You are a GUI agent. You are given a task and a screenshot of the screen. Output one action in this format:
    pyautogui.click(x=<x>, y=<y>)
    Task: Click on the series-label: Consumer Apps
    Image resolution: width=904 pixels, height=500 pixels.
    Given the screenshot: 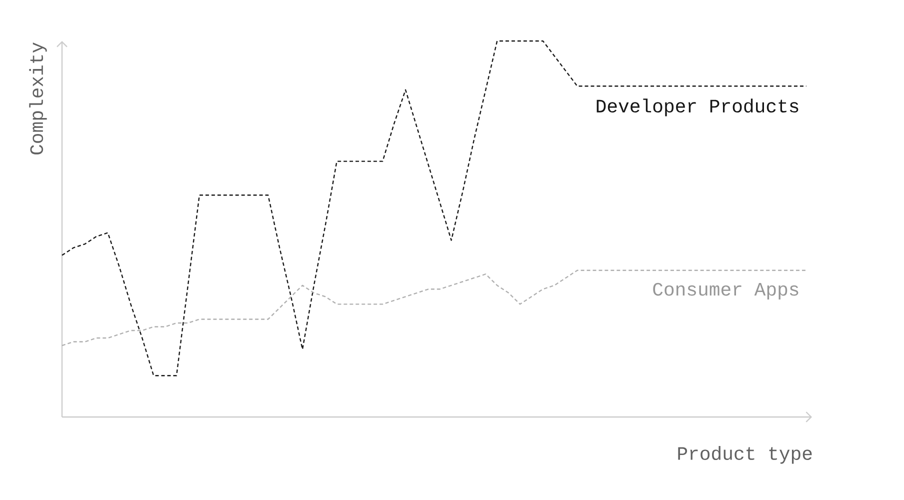 What is the action you would take?
    pyautogui.click(x=725, y=291)
    